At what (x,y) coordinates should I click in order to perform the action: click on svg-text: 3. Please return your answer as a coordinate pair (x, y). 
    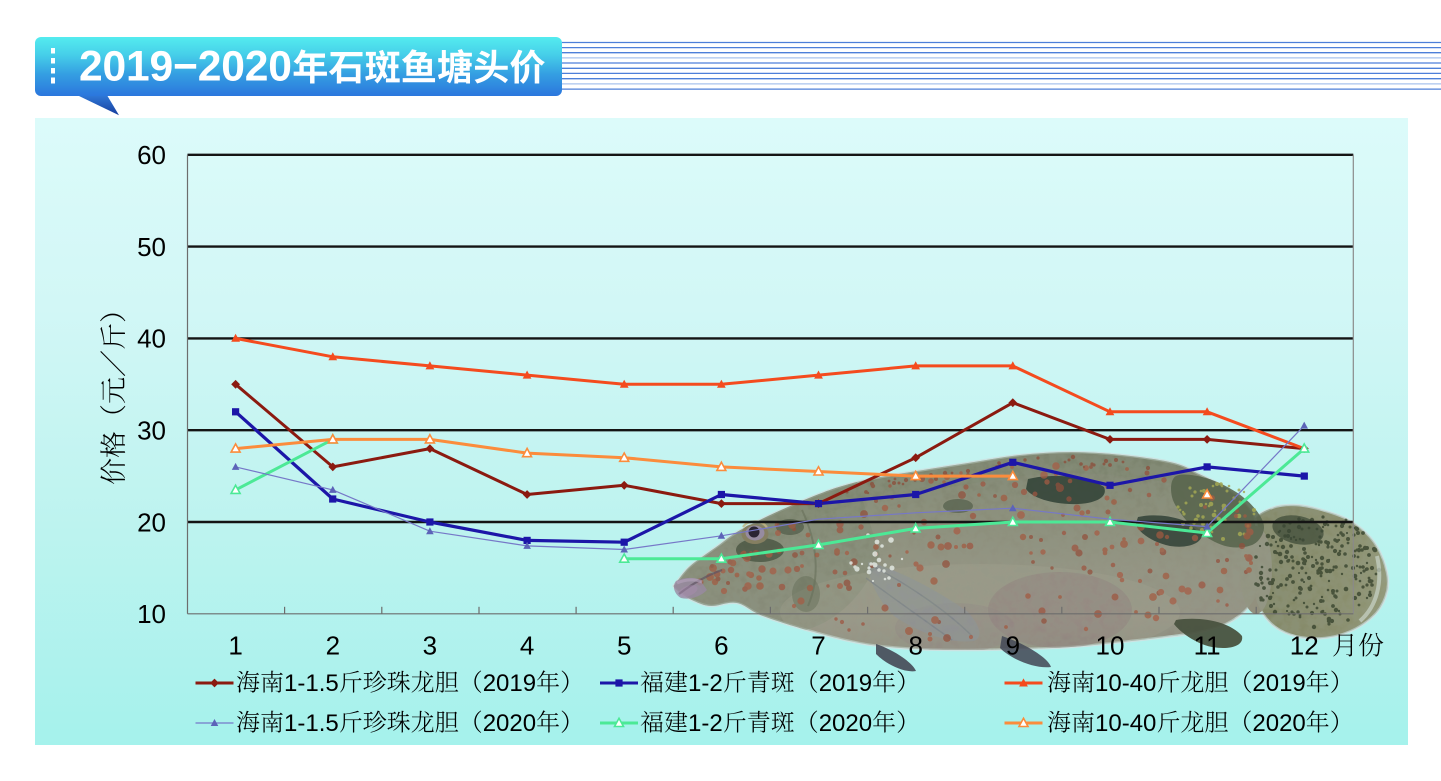
    Looking at the image, I should click on (430, 646).